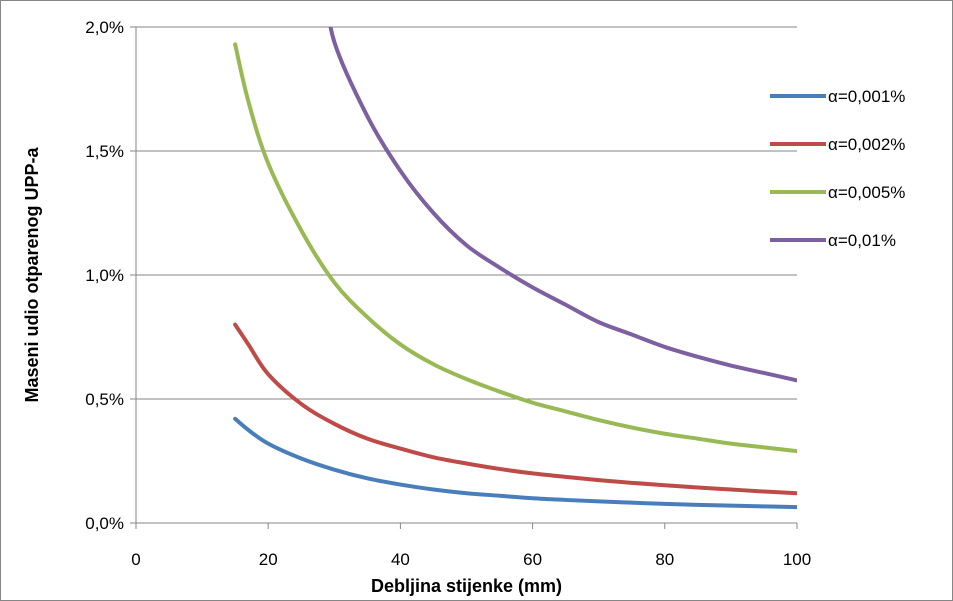 This screenshot has width=953, height=601. I want to click on x-tick-label: 60, so click(532, 559).